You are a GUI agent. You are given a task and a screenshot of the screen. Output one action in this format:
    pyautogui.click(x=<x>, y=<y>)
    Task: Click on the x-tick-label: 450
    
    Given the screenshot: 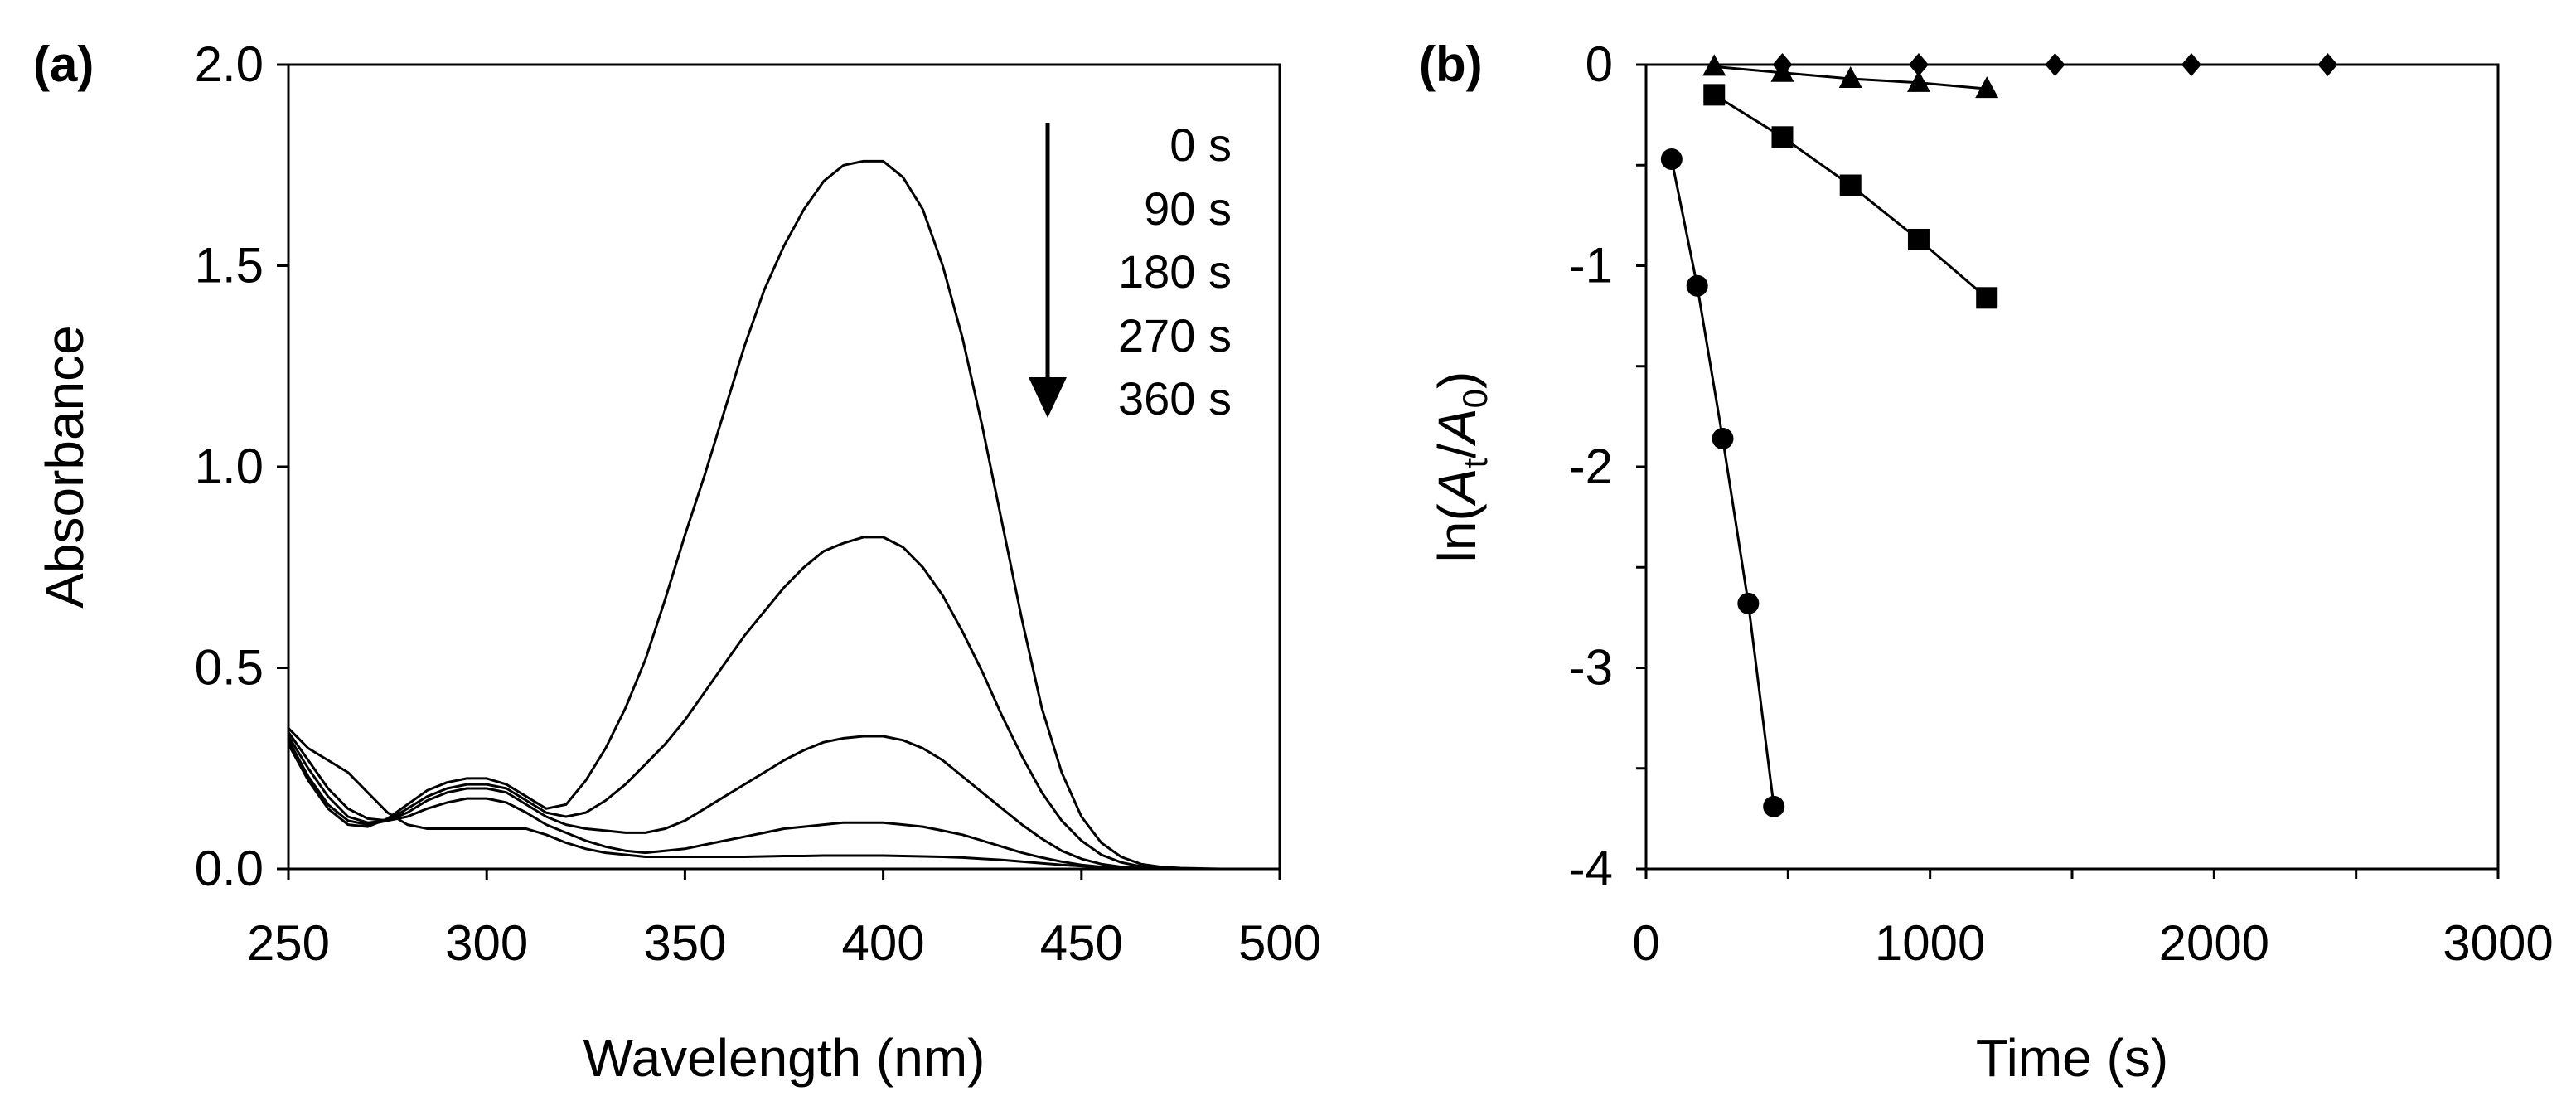 What is the action you would take?
    pyautogui.click(x=1081, y=943)
    